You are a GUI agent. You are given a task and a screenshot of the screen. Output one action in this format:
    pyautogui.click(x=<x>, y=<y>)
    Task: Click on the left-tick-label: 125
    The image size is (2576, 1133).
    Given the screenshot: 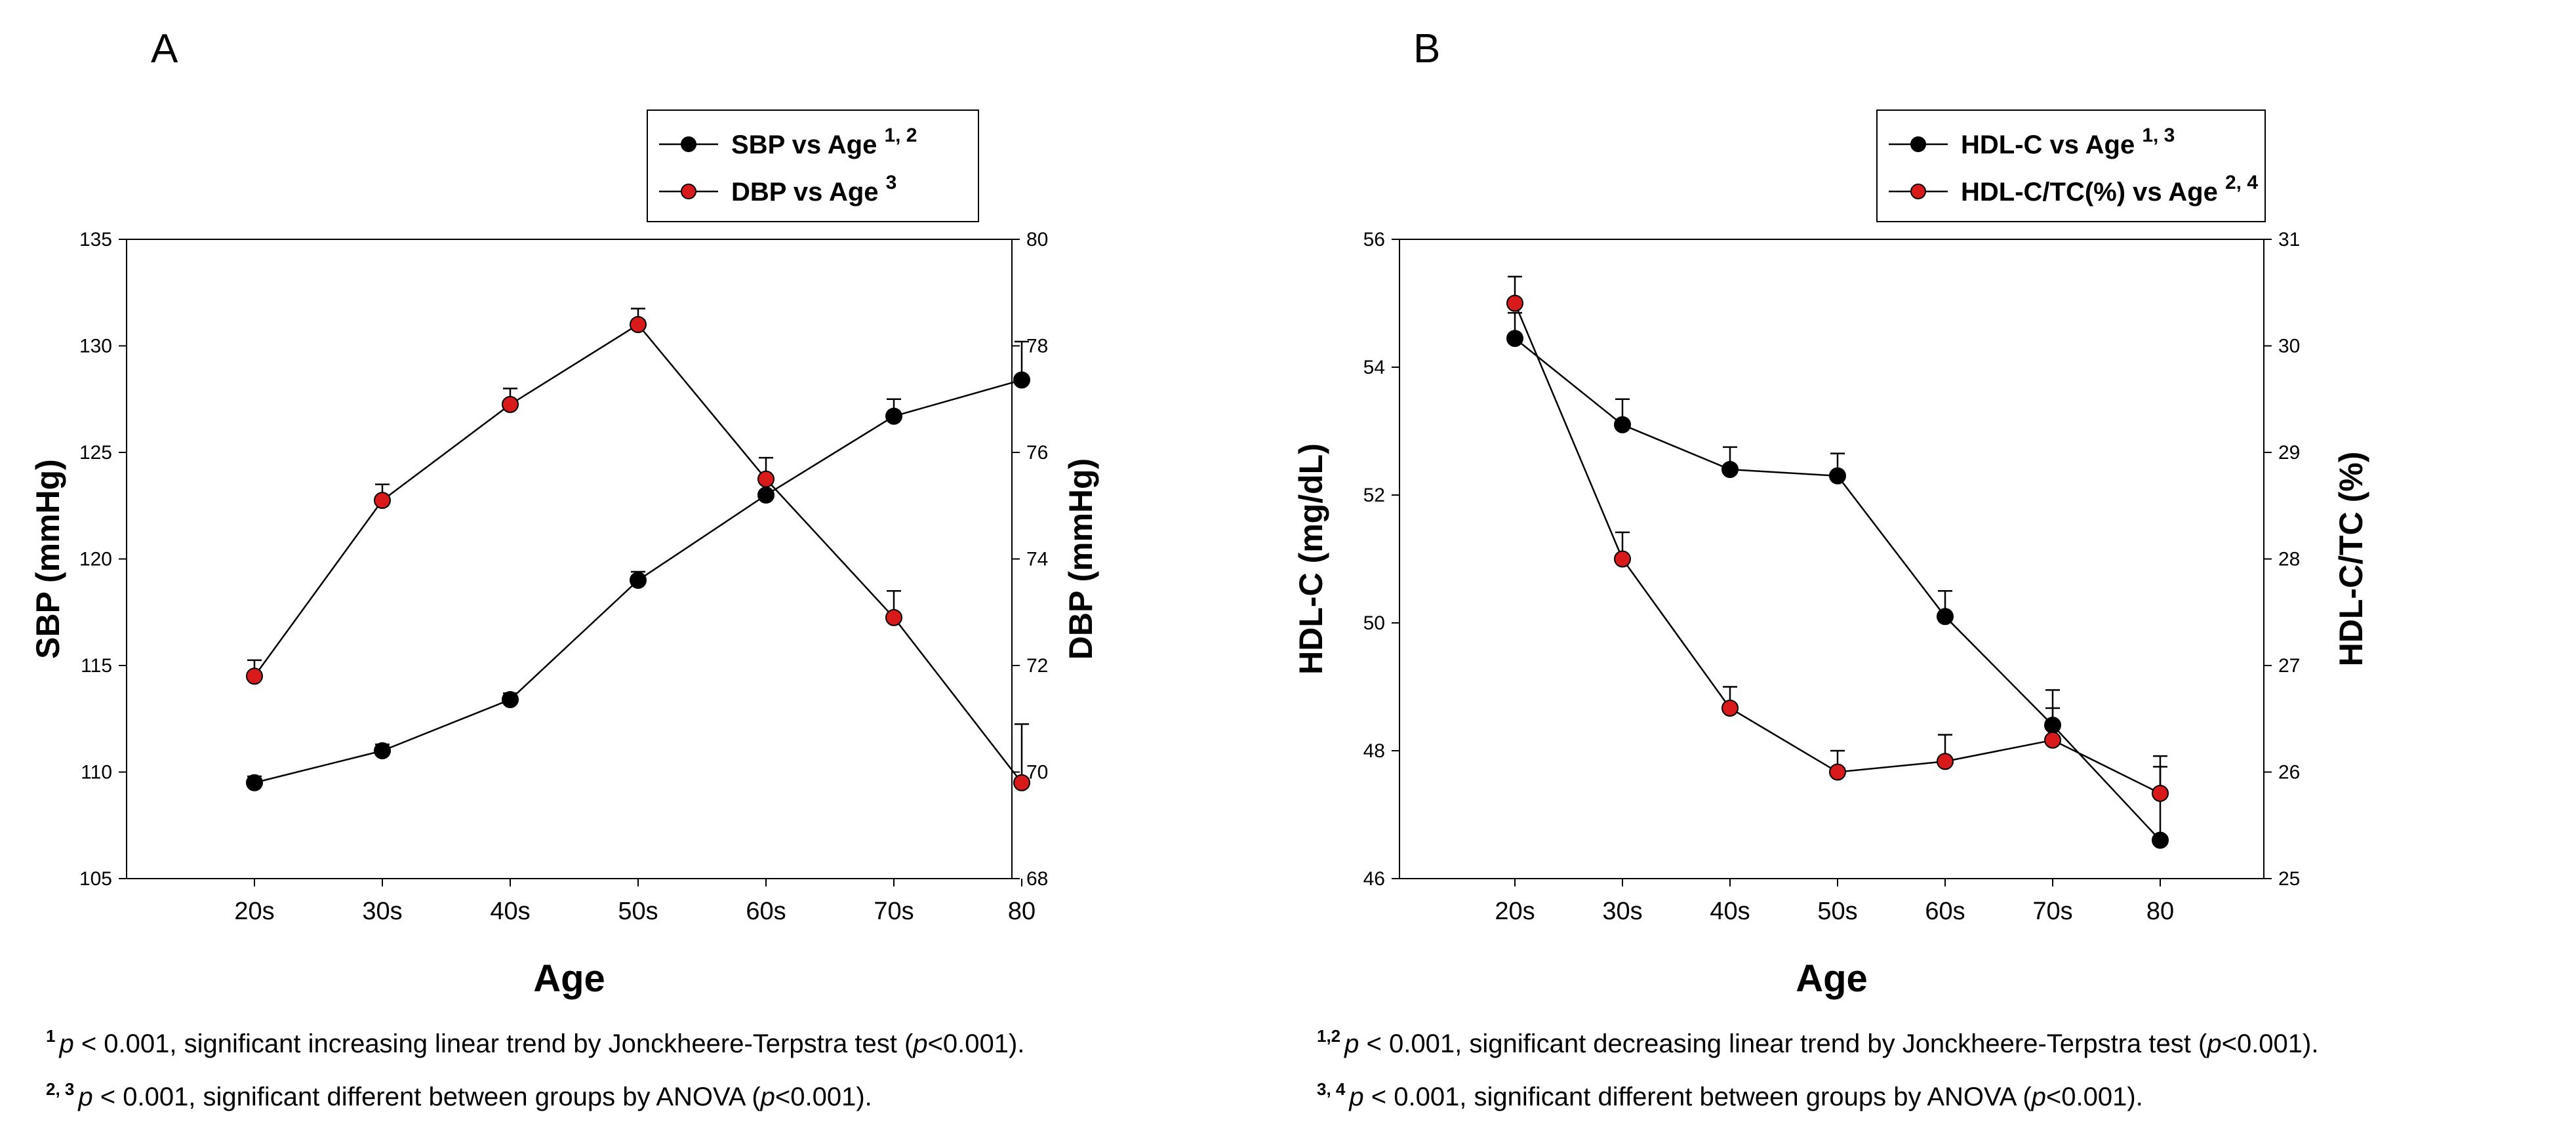 What is the action you would take?
    pyautogui.click(x=95, y=453)
    